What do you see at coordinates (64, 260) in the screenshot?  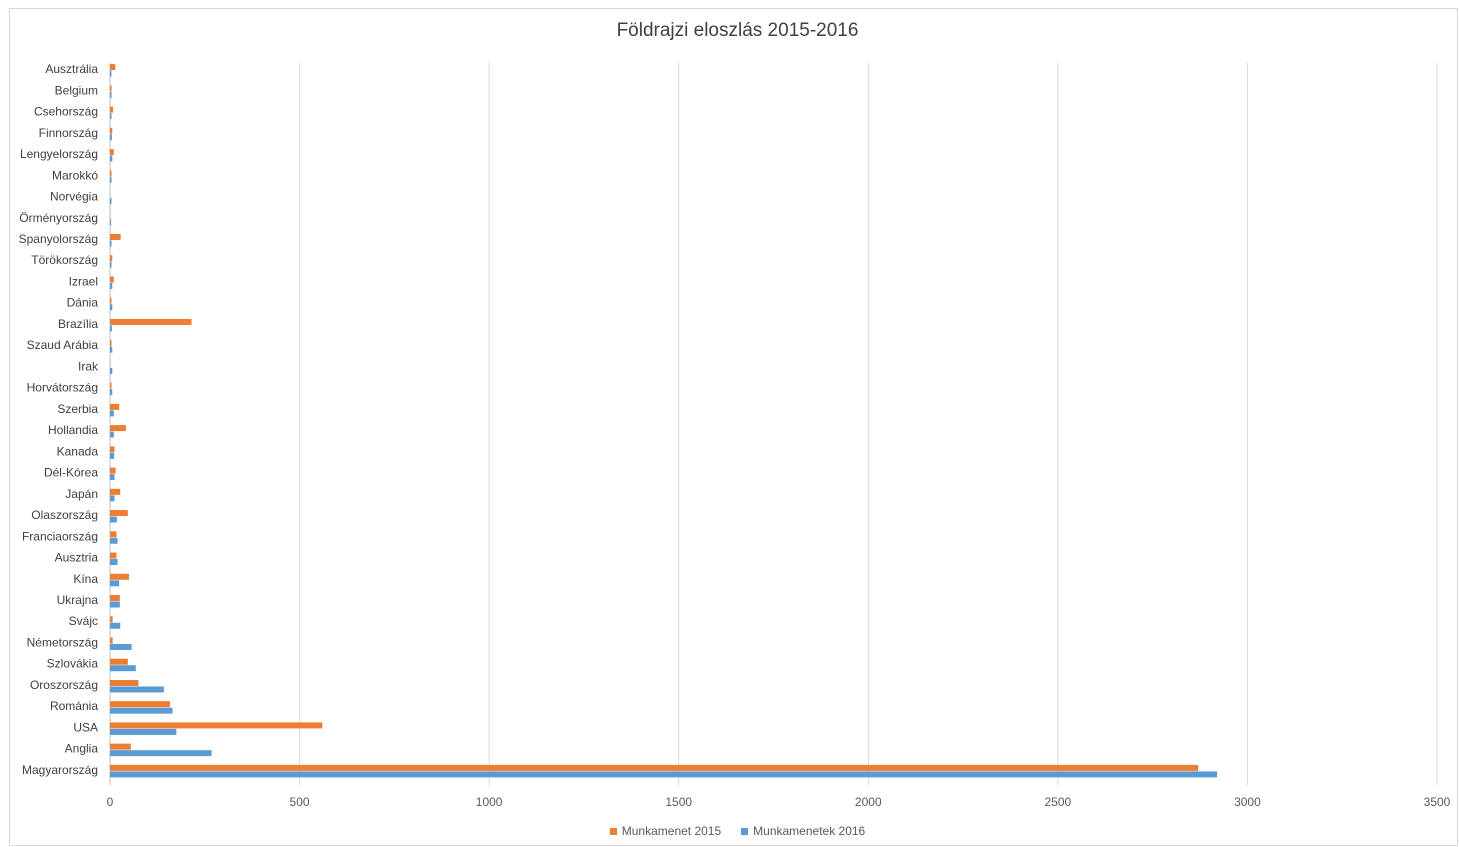 I see `category-label: Törökország` at bounding box center [64, 260].